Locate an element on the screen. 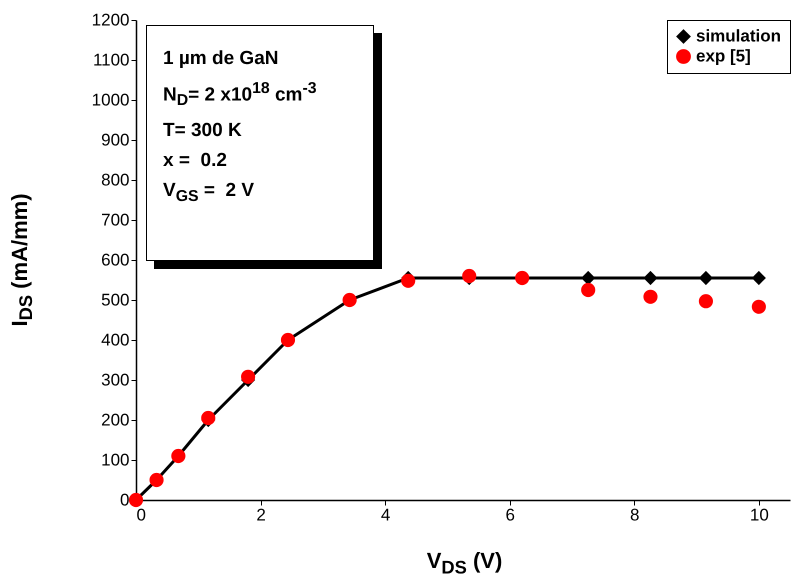 This screenshot has height=588, width=793. y-tick-label: 0 is located at coordinates (125, 500).